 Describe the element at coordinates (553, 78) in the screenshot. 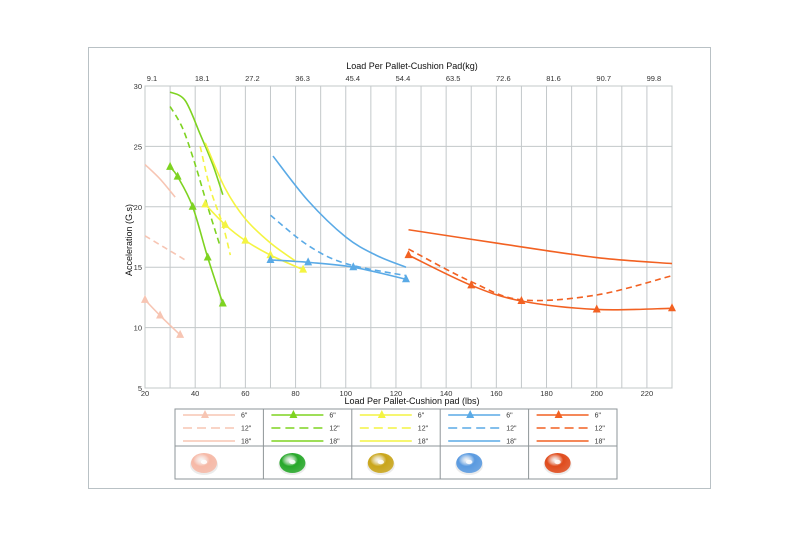

I see `top-tick-label: 81.6` at that location.